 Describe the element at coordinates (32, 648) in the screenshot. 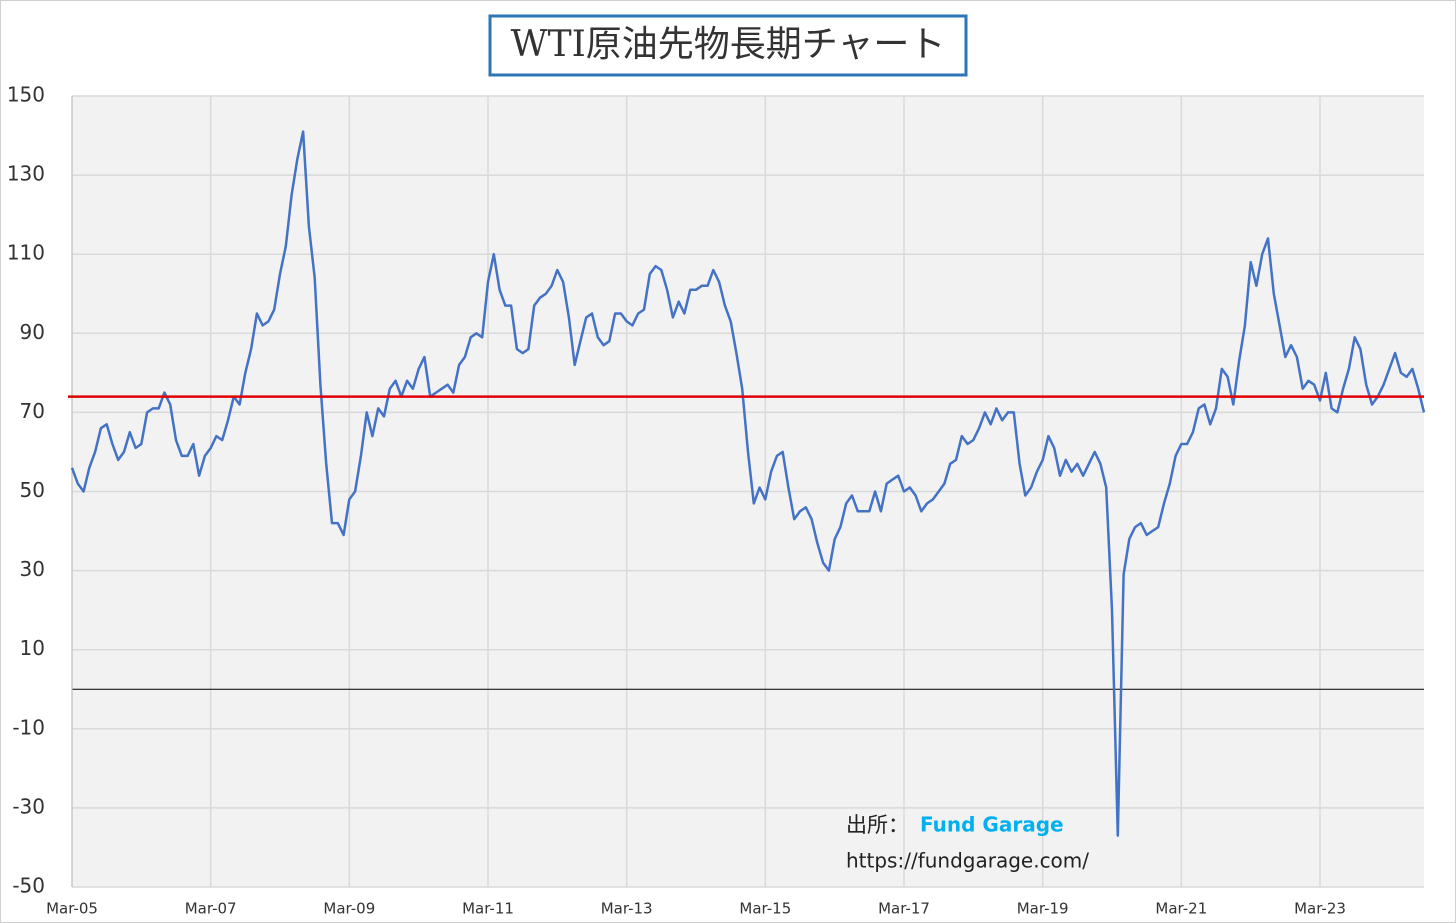

I see `y-tick-label: 10` at that location.